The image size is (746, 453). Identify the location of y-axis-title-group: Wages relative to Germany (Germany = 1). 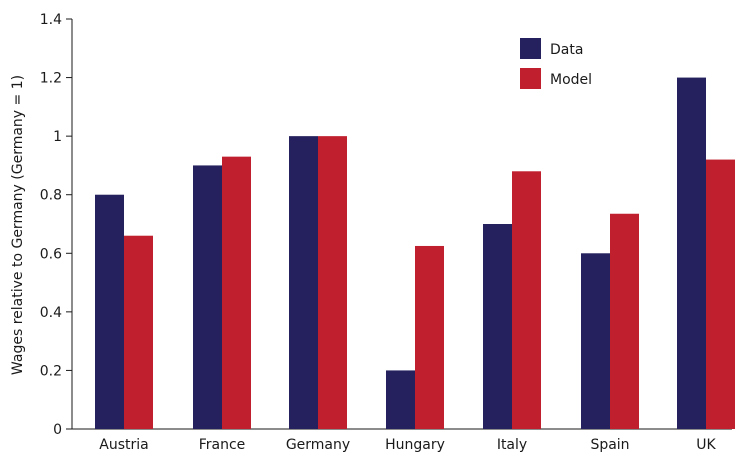
(18, 225).